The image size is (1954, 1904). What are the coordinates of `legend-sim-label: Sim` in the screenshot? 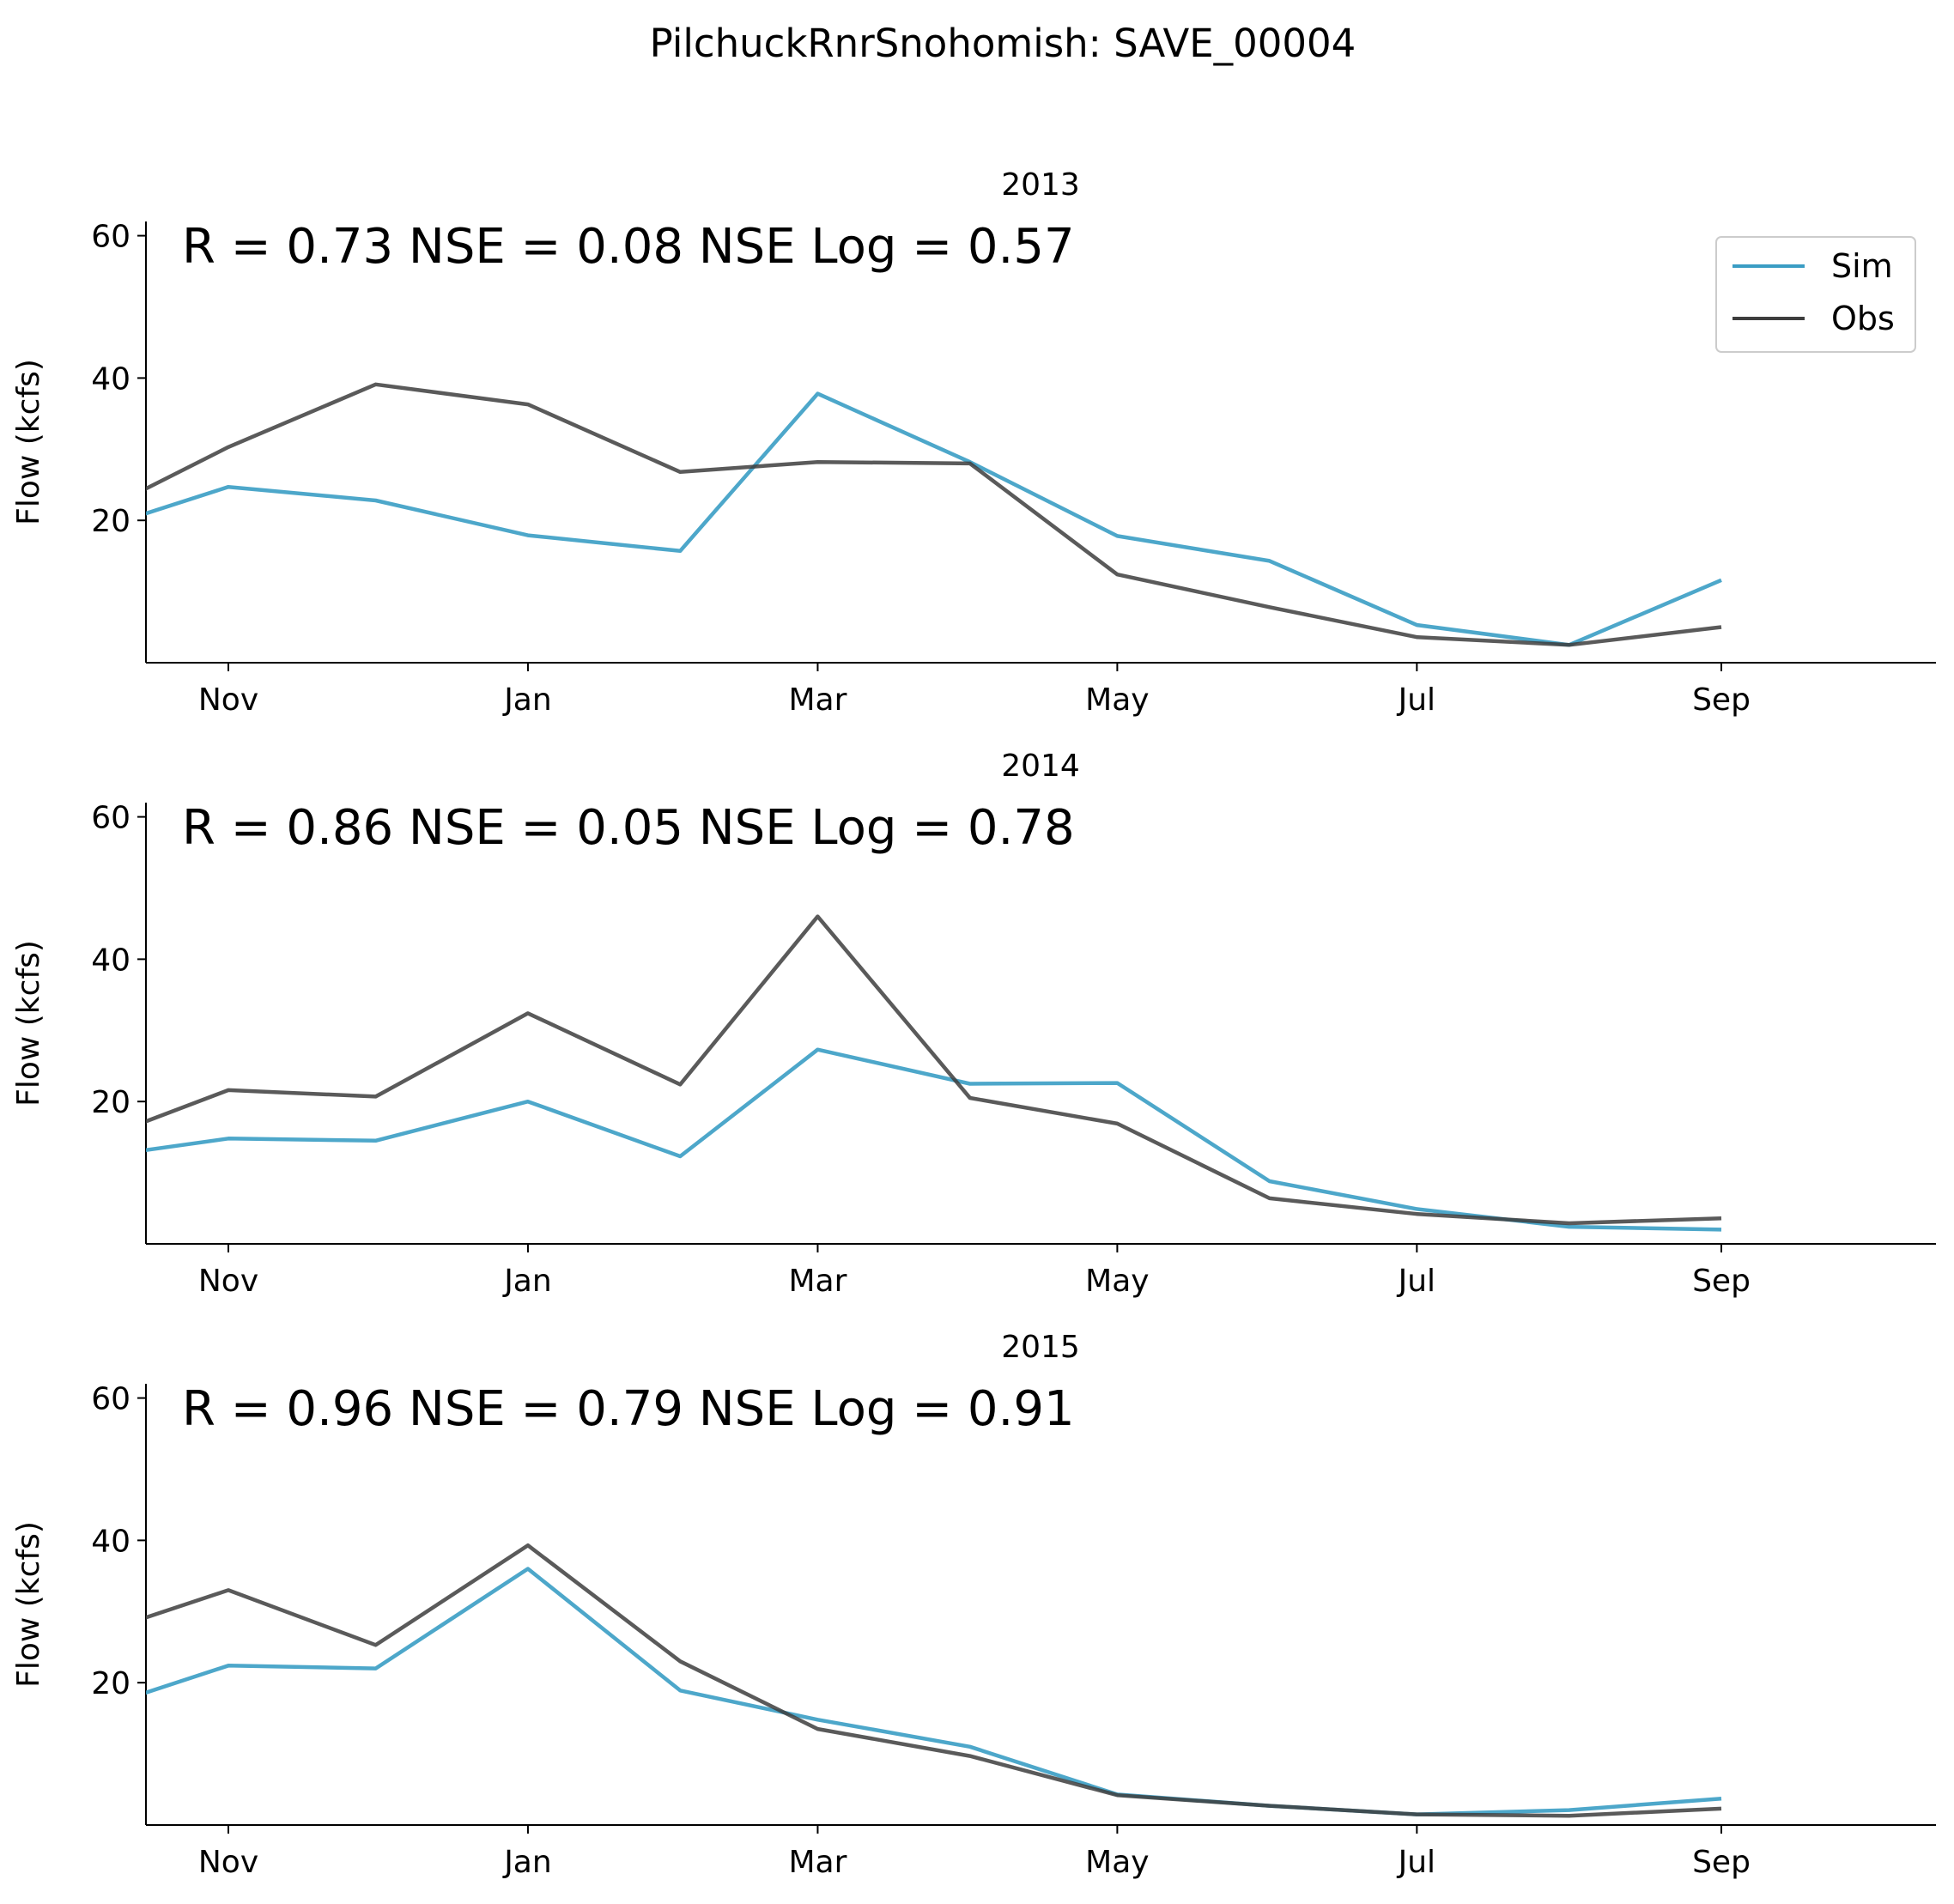 It's located at (1862, 266).